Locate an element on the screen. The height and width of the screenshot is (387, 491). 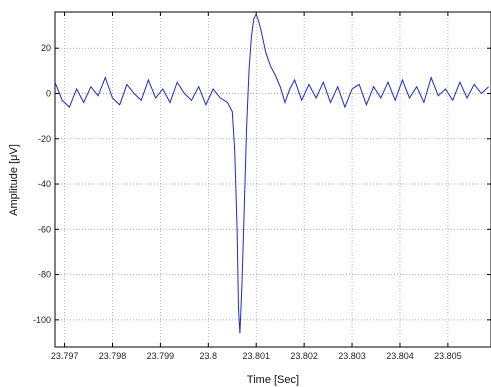
x-tick-label: 23.805 is located at coordinates (448, 356).